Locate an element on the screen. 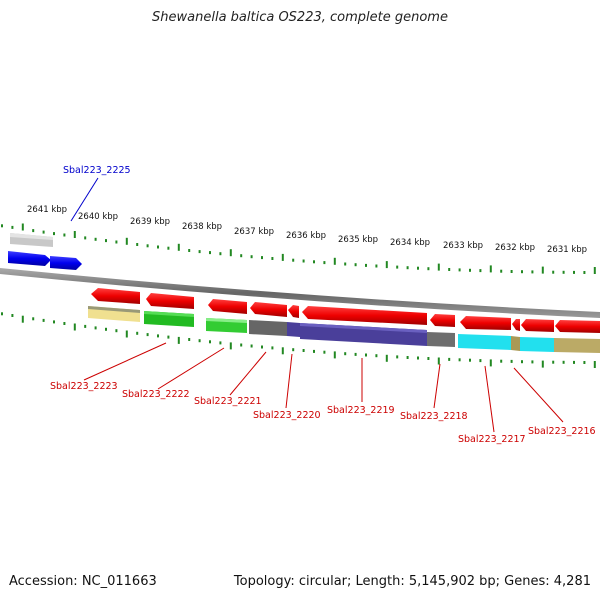 The width and height of the screenshot is (600, 600). gene-label-2216: Sbal223_2216 is located at coordinates (562, 431).